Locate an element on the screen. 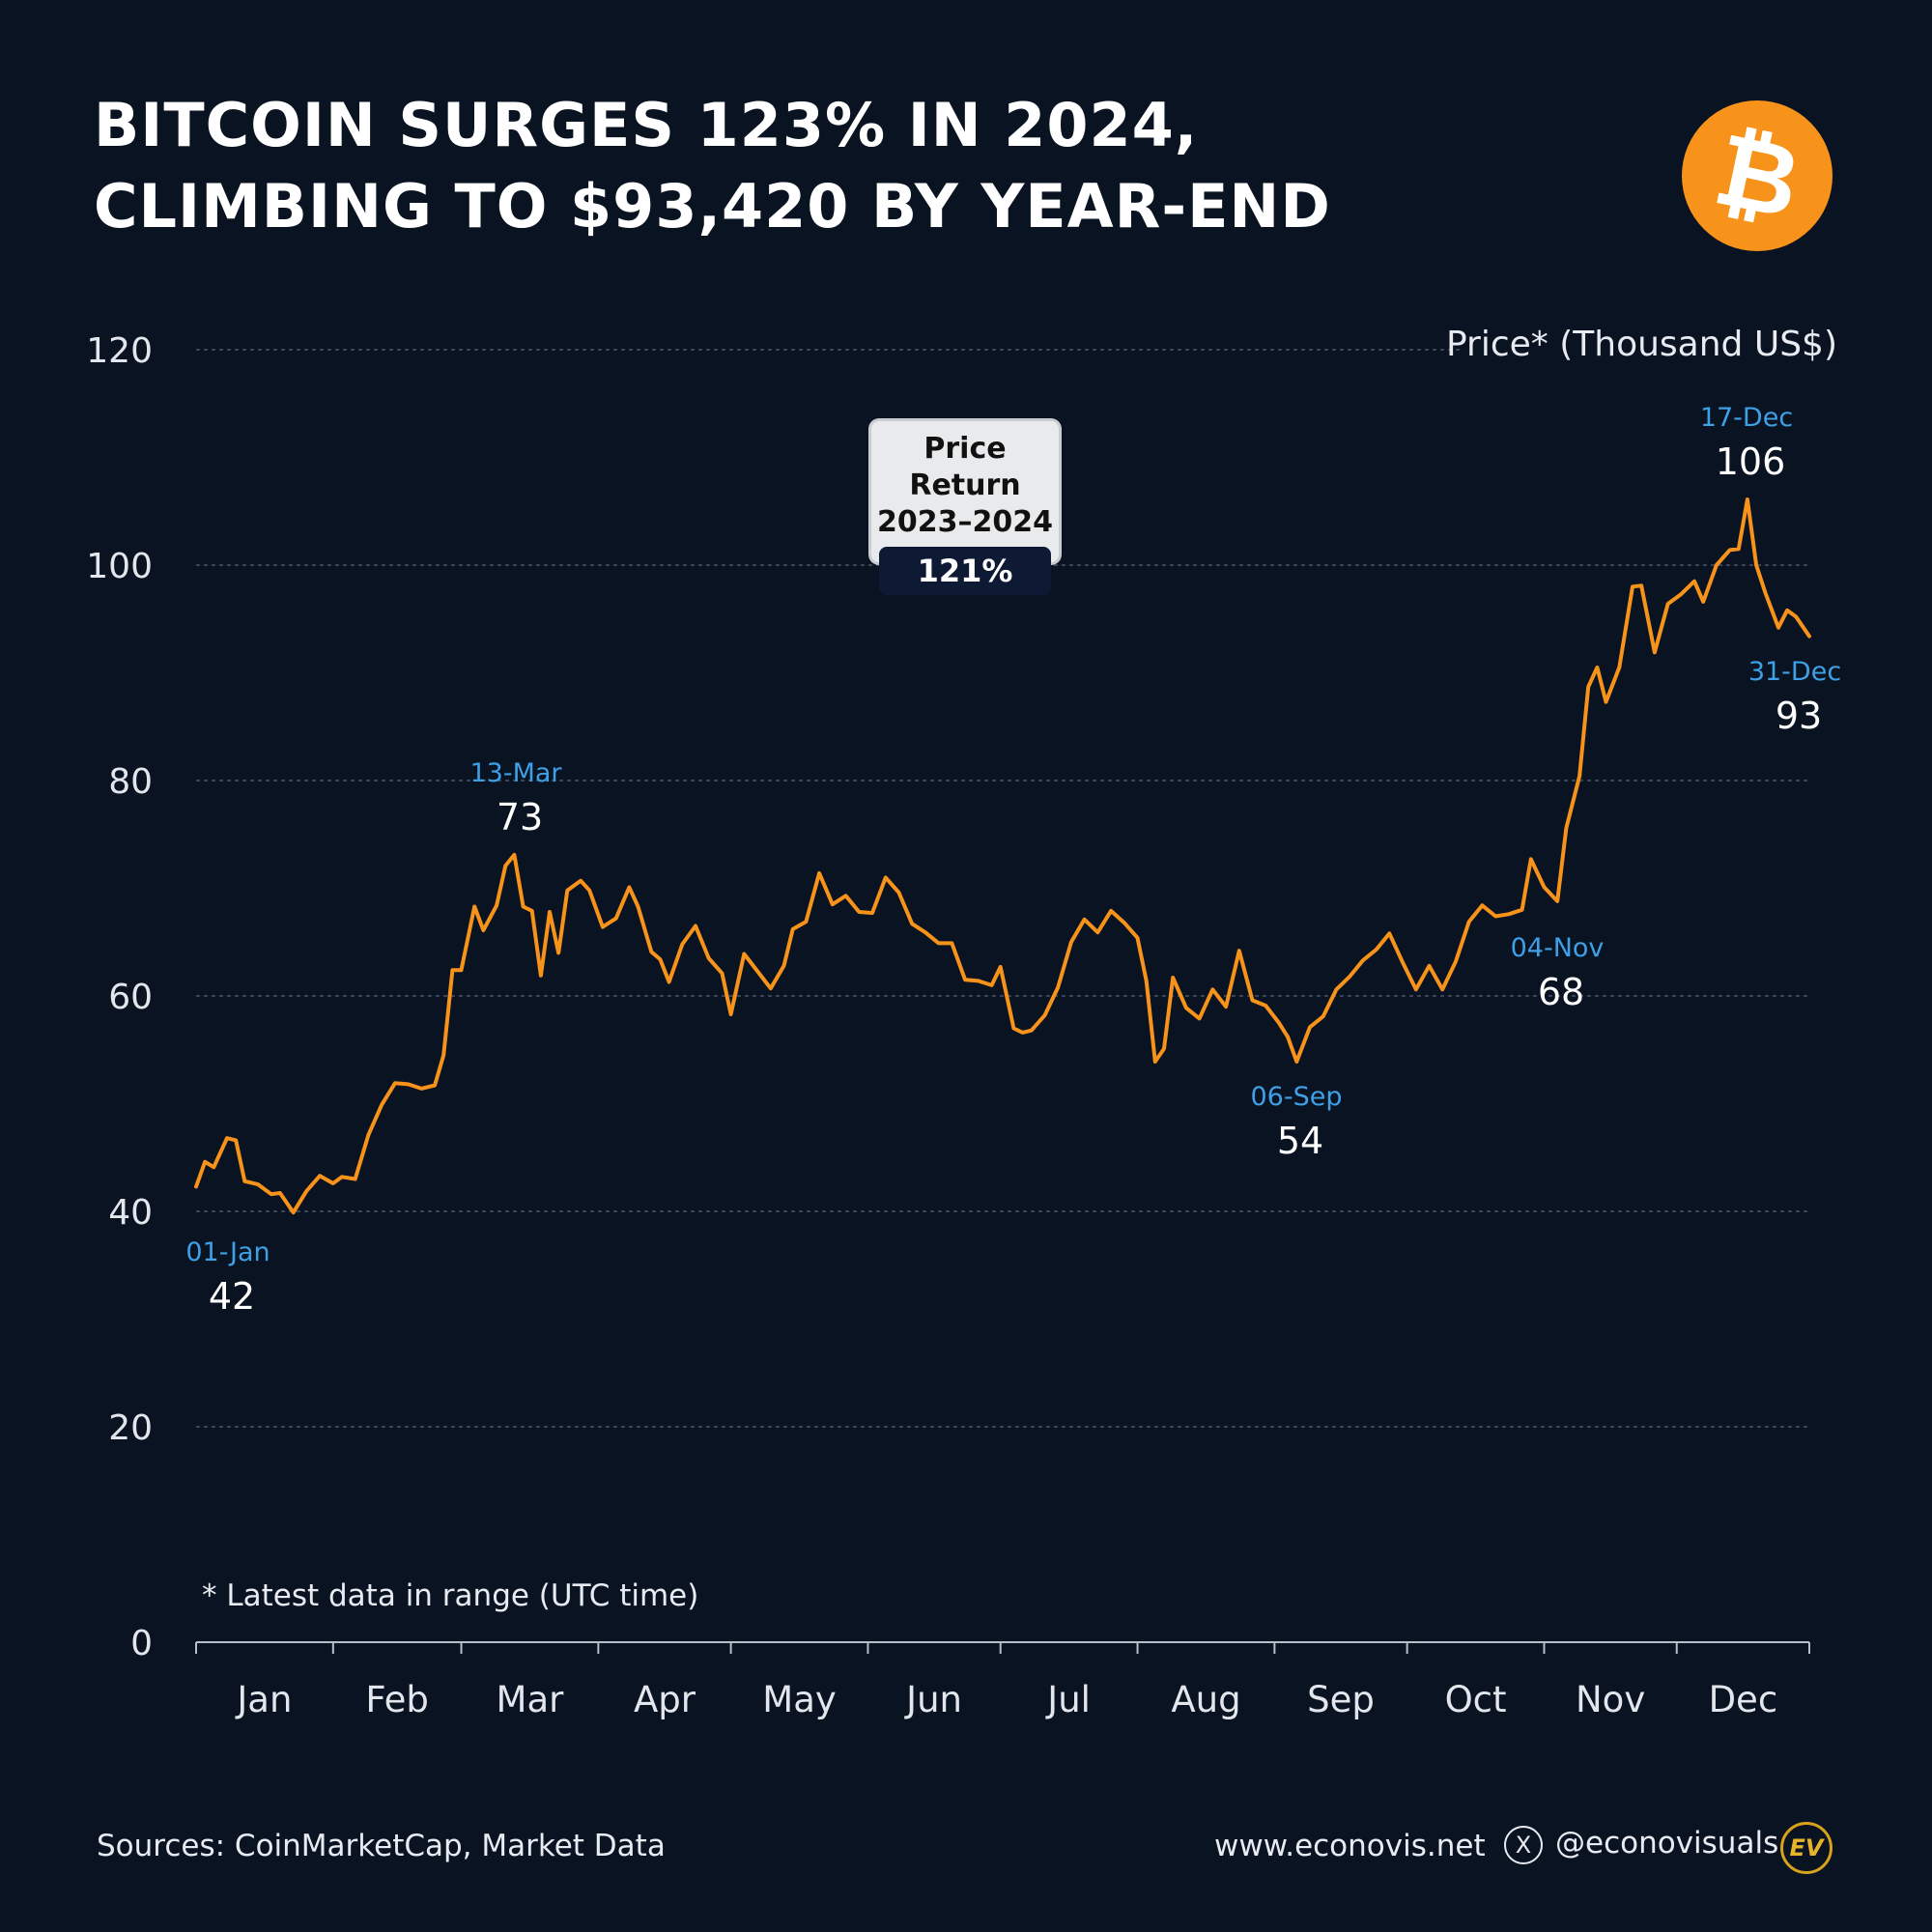  annotation-date: 01-Jan is located at coordinates (227, 1252).